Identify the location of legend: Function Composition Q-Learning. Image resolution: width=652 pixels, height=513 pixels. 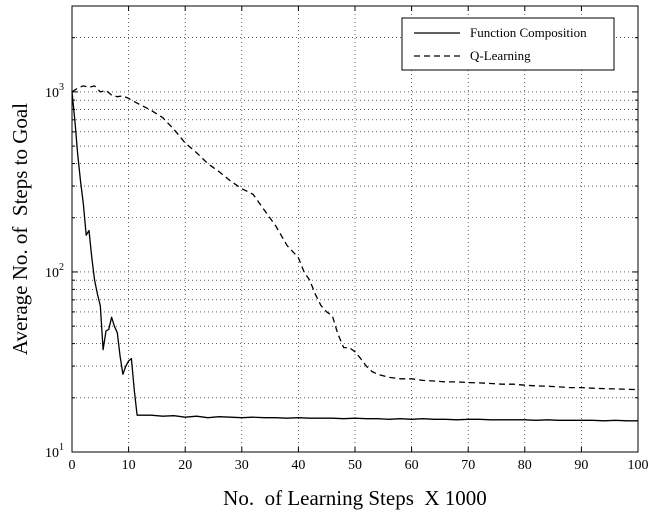
(508, 44).